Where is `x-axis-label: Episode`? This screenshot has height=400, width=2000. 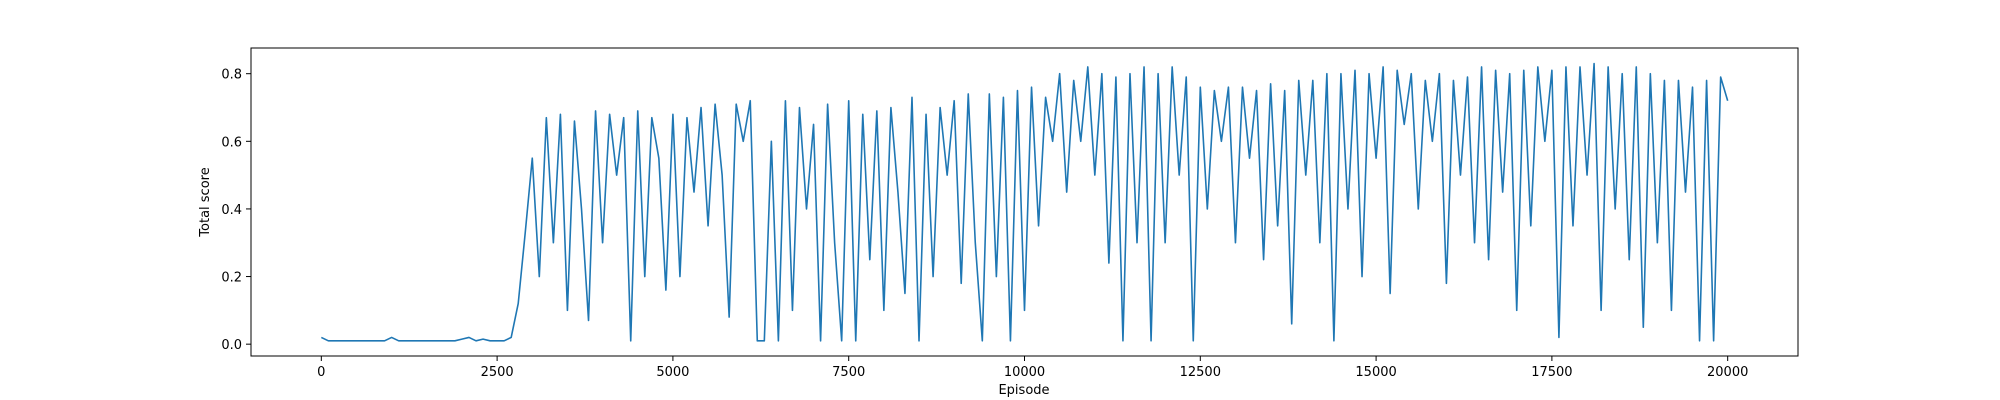 x-axis-label: Episode is located at coordinates (1023, 390).